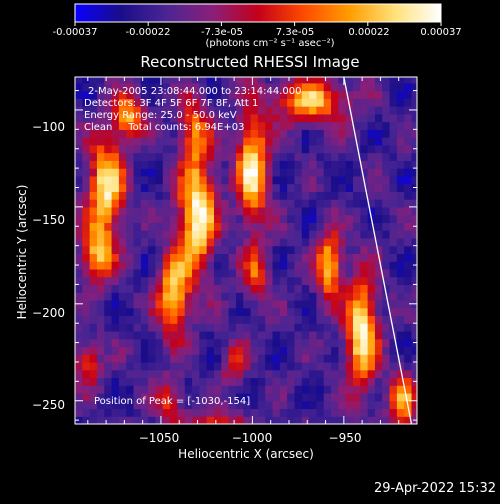 This screenshot has width=500, height=504. I want to click on colorbar-tick-label: -0.00022, so click(148, 32).